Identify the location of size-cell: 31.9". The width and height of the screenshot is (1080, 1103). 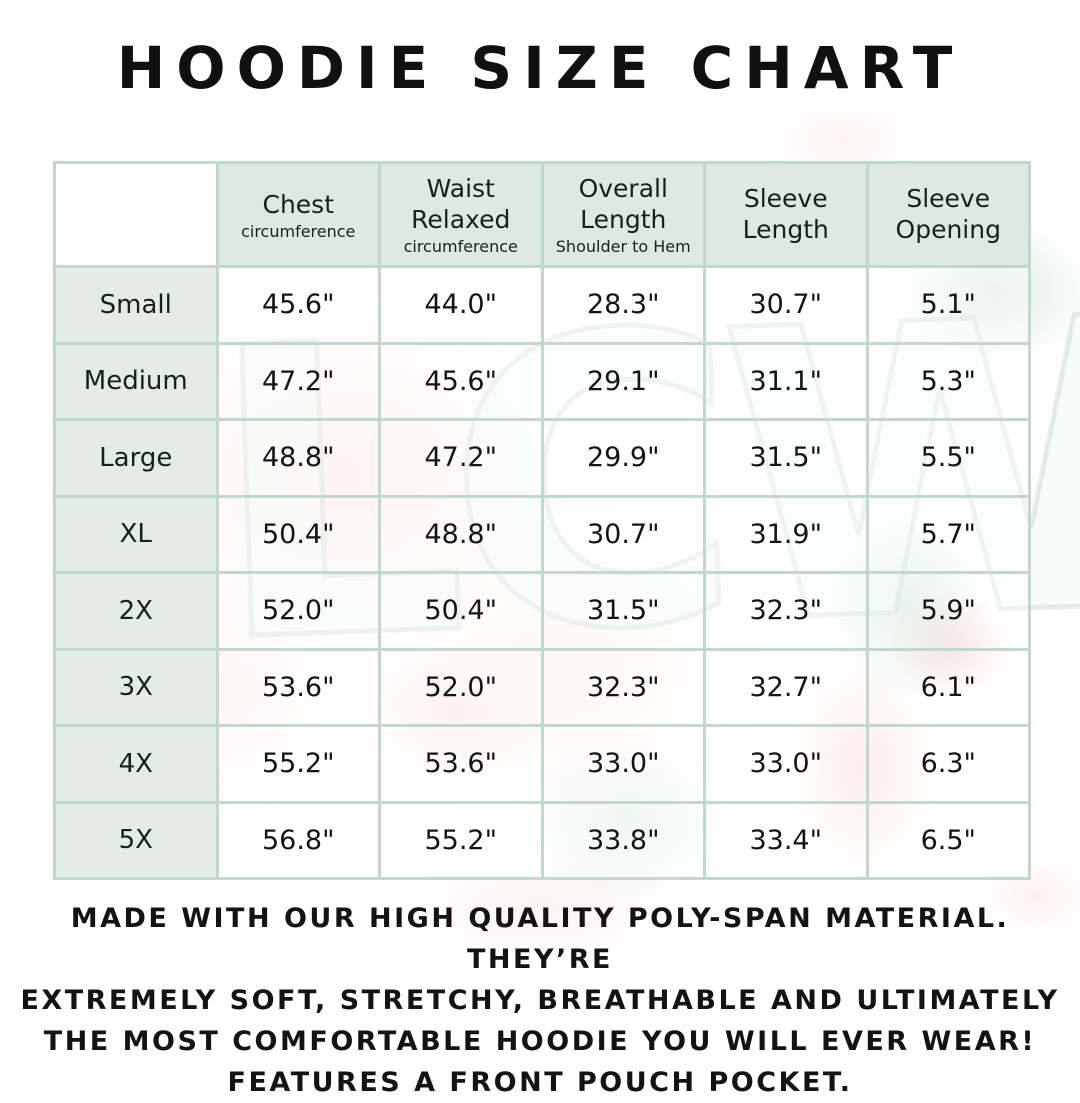
(786, 534).